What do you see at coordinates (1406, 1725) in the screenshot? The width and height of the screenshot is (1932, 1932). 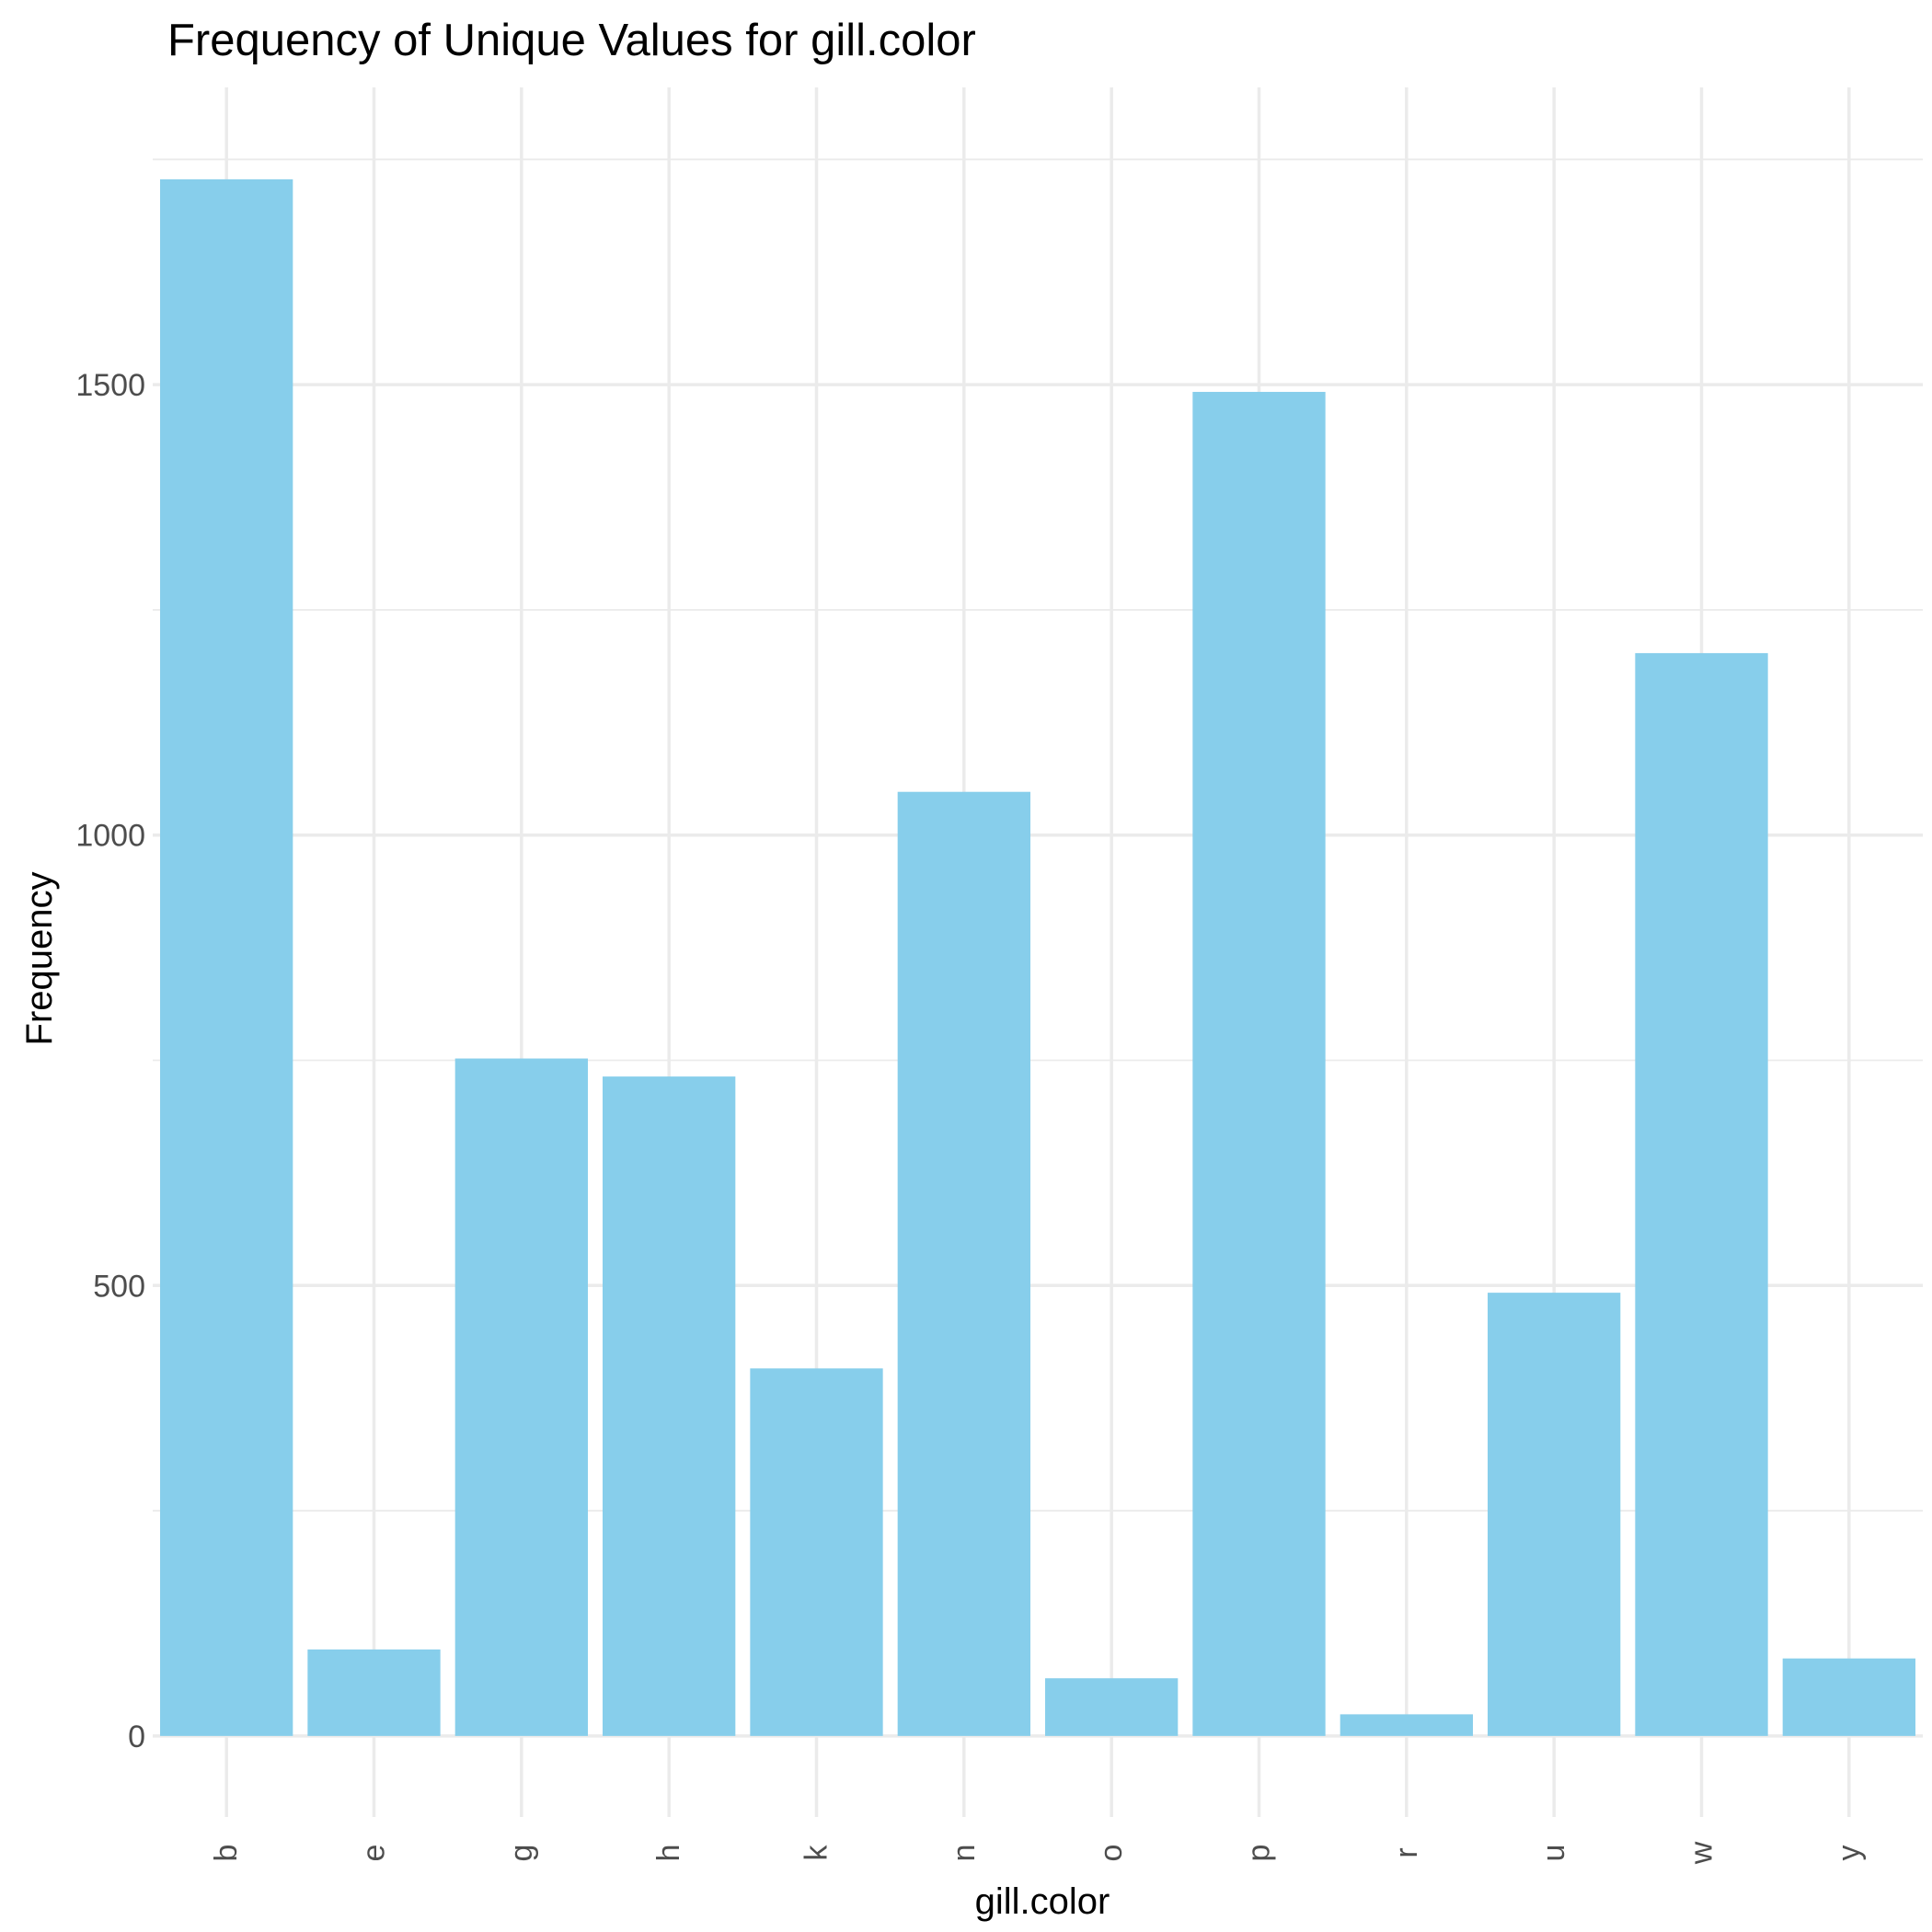 I see `bar-r` at bounding box center [1406, 1725].